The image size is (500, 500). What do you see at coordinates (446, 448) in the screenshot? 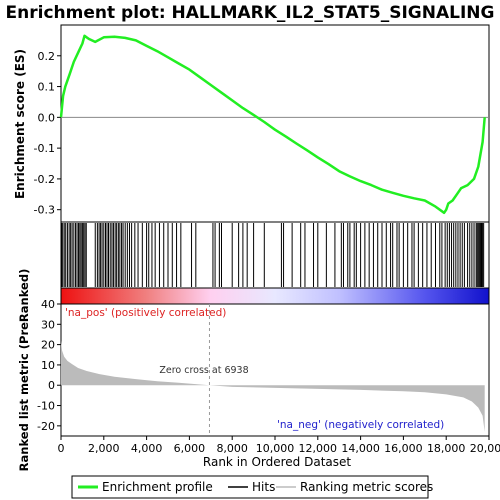
I see `x-tick-label: 18,000` at bounding box center [446, 448].